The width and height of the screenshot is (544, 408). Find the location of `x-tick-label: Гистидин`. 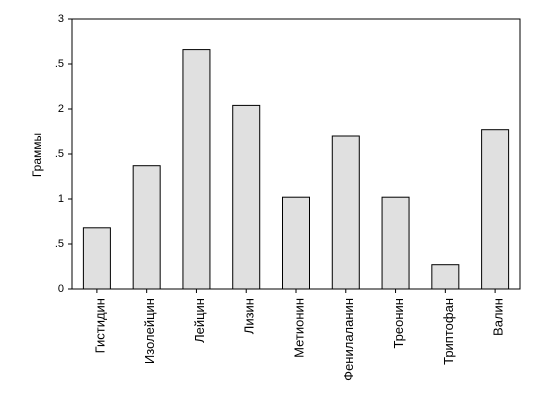

x-tick-label: Гистидин is located at coordinates (99, 325).